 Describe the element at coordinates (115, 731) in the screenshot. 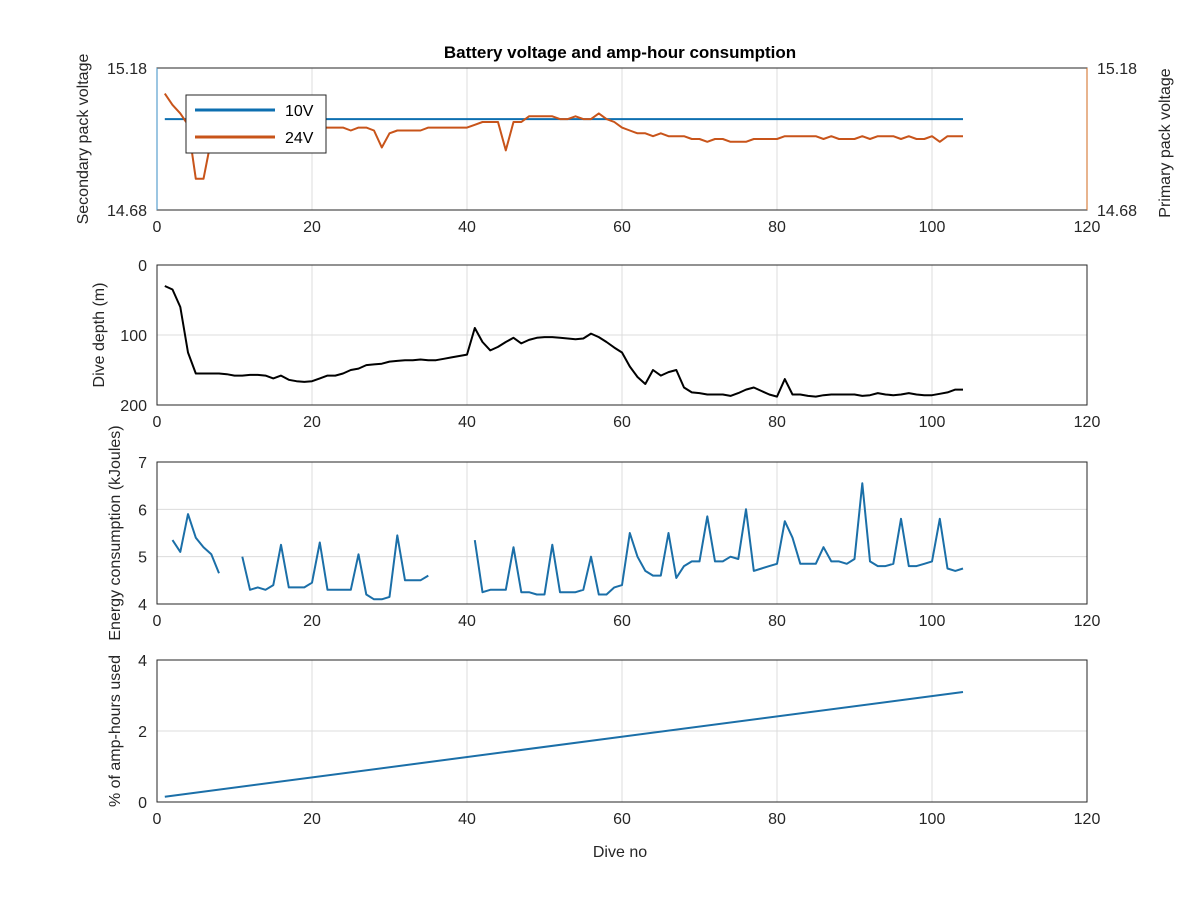

I see `y-axis-label: % of amp-hours used` at that location.